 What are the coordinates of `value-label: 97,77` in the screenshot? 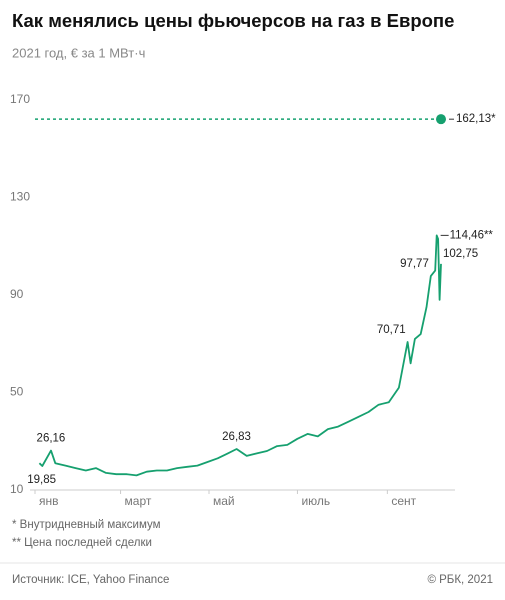 It's located at (414, 264).